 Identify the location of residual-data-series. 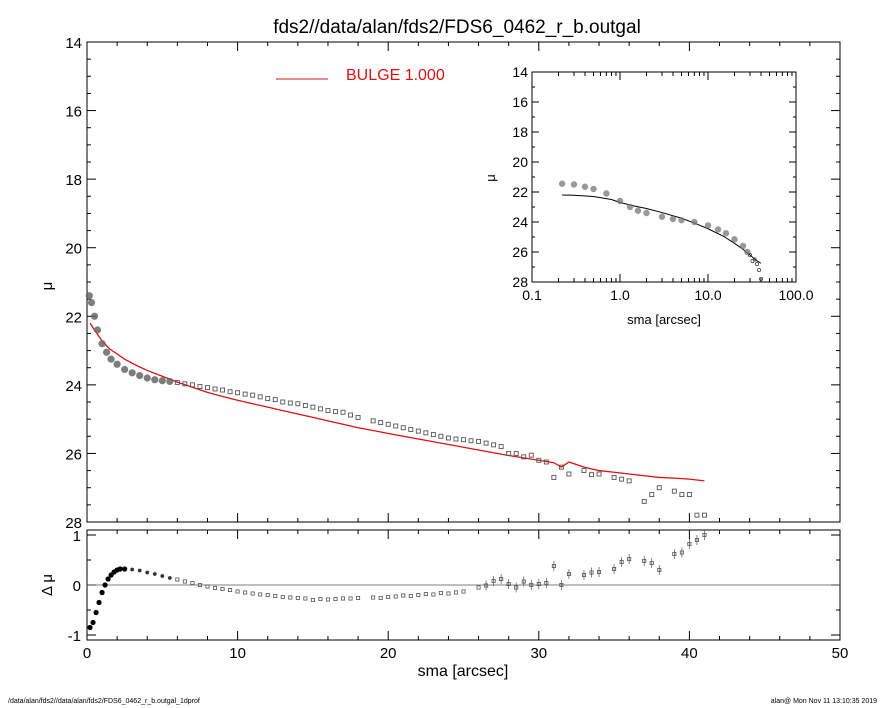
(397, 580).